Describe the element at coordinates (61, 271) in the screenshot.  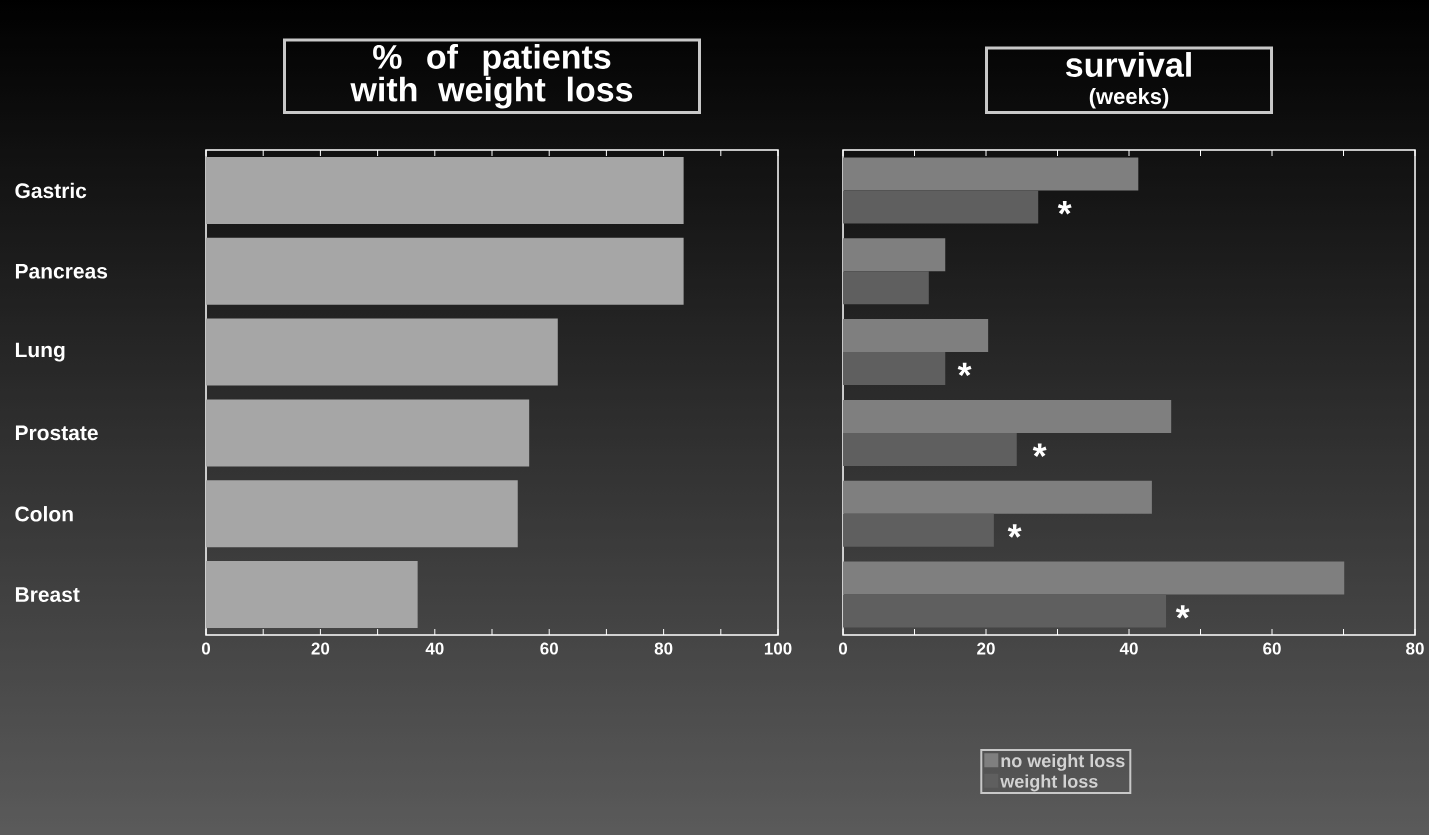
I see `y-tick-label: Pancreas` at that location.